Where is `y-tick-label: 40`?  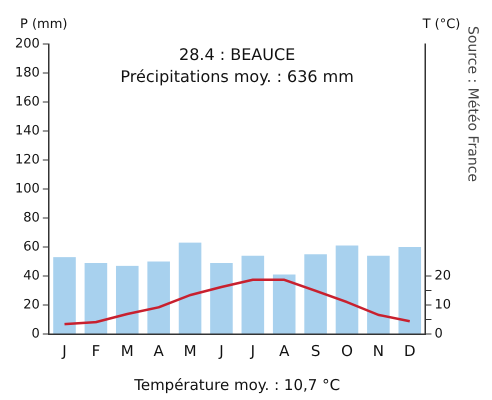
y-tick-label: 40 is located at coordinates (31, 276).